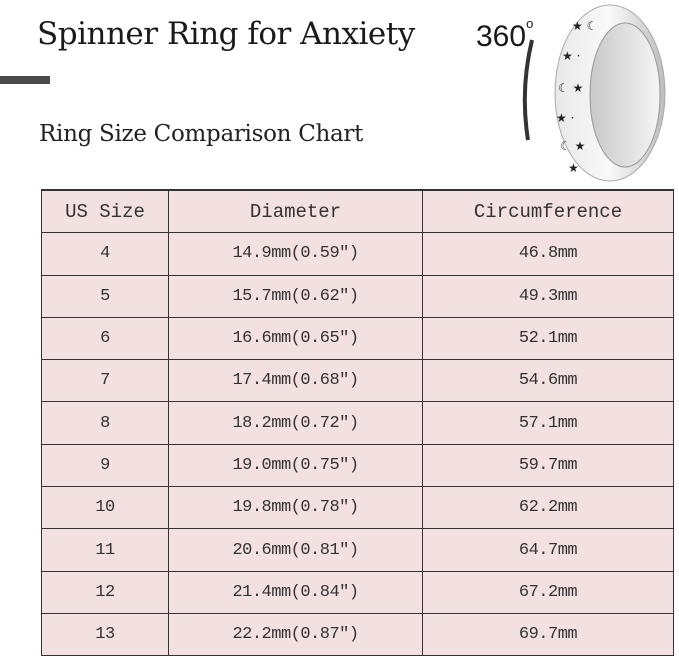 Image resolution: width=679 pixels, height=659 pixels. I want to click on table-cell: 15.7mm(0.62″), so click(295, 296).